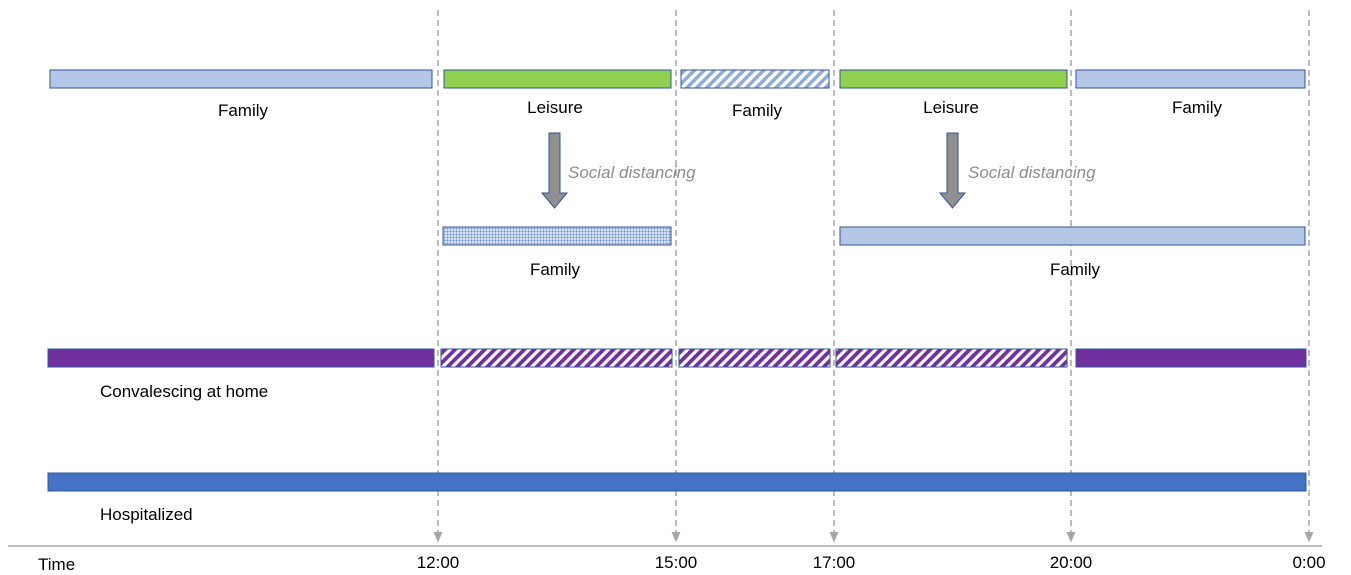 The height and width of the screenshot is (575, 1351). Describe the element at coordinates (1308, 562) in the screenshot. I see `tick-label-24: 0:00` at that location.